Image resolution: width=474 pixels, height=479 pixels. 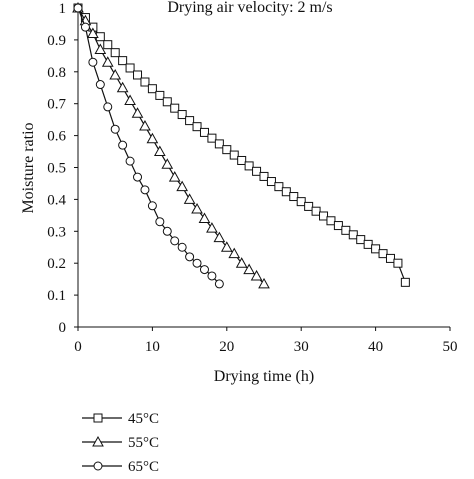 What do you see at coordinates (143, 443) in the screenshot?
I see `legend-label: 55°C` at bounding box center [143, 443].